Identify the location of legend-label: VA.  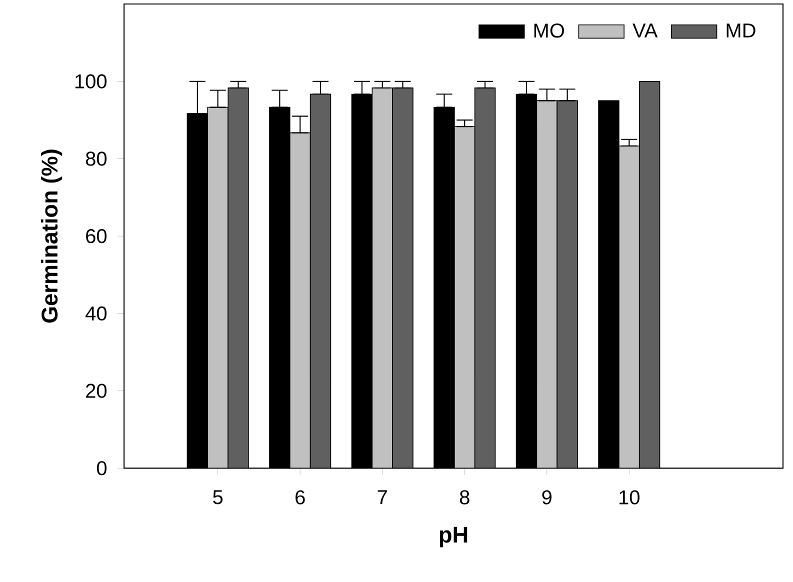
(645, 31).